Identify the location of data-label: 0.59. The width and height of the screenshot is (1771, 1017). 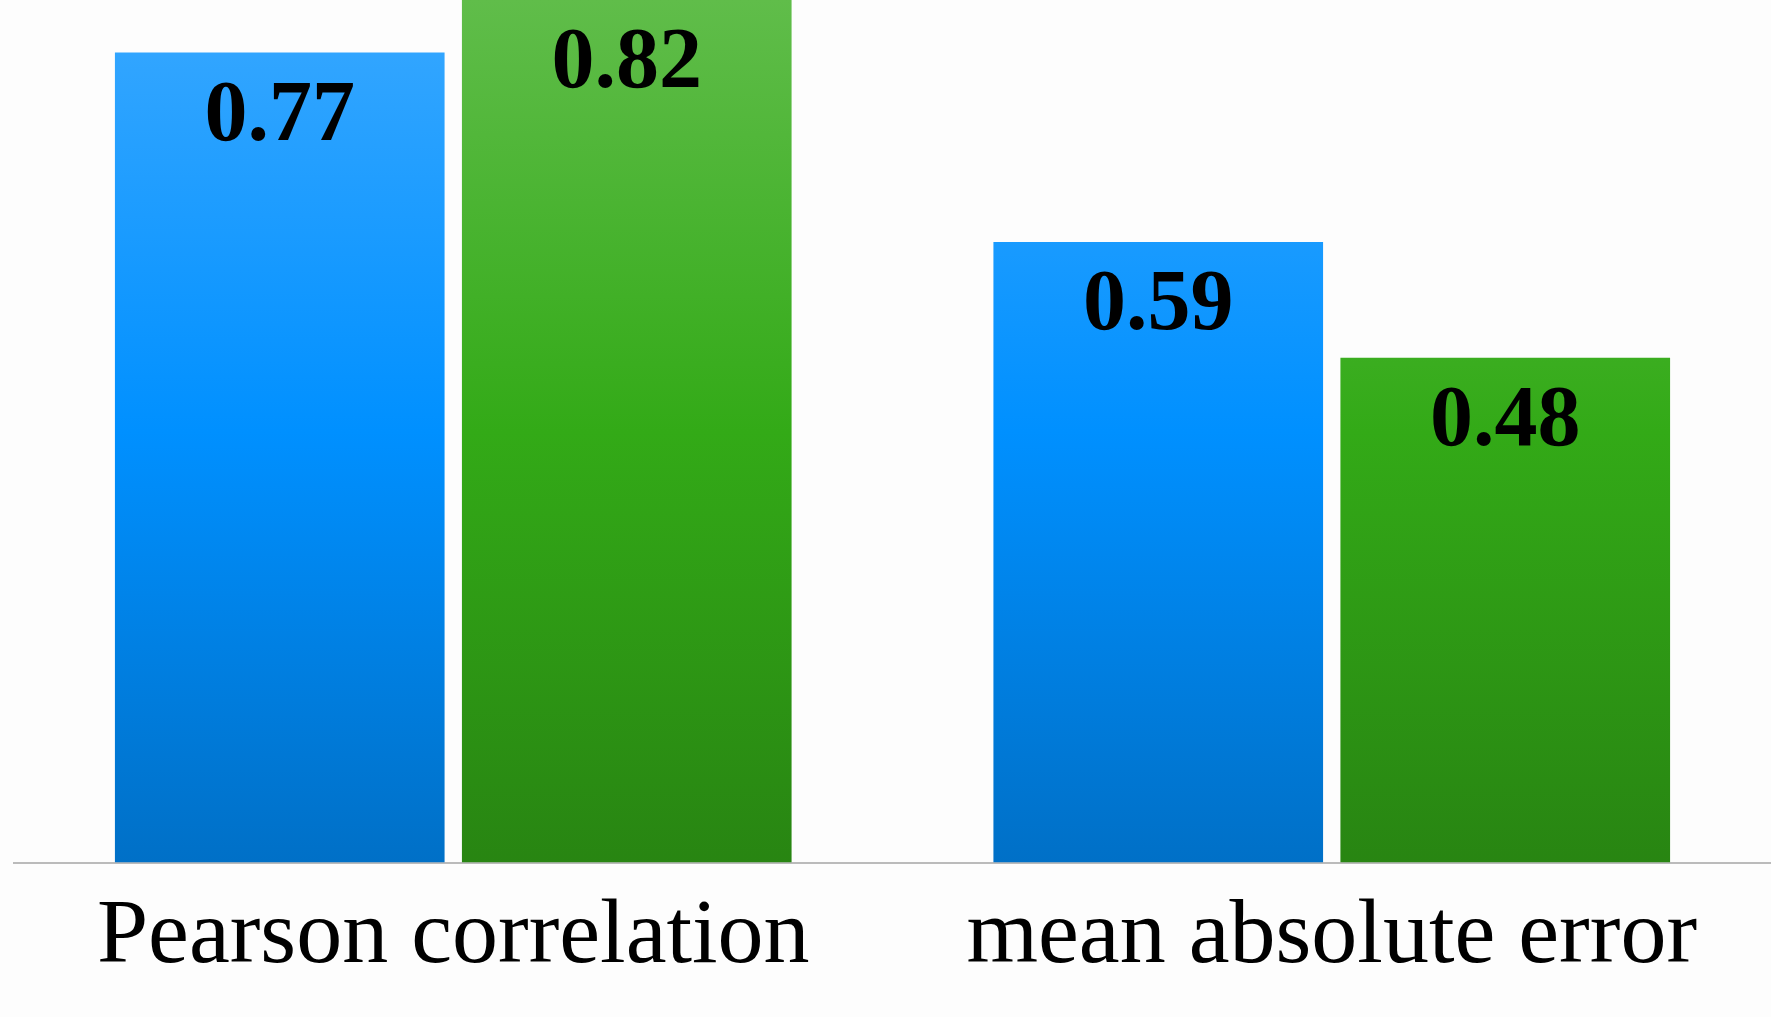
(1158, 300).